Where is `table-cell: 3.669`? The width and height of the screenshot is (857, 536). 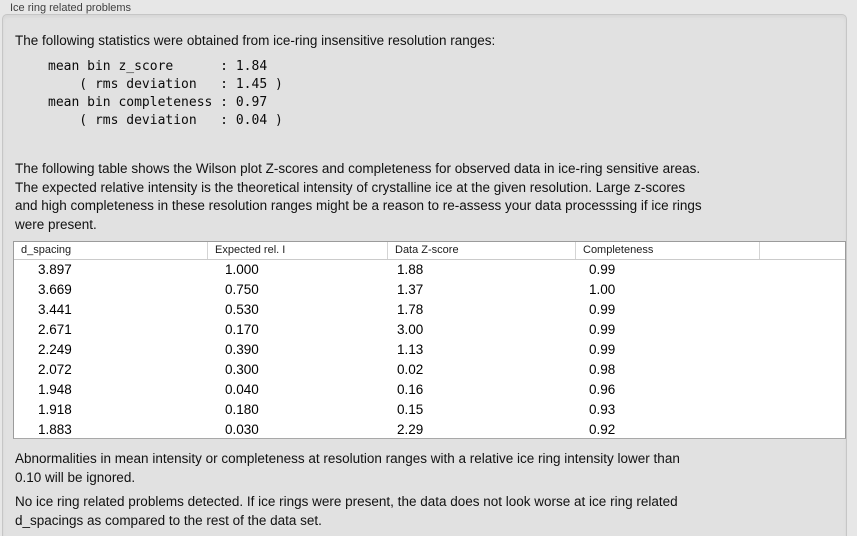 table-cell: 3.669 is located at coordinates (55, 289).